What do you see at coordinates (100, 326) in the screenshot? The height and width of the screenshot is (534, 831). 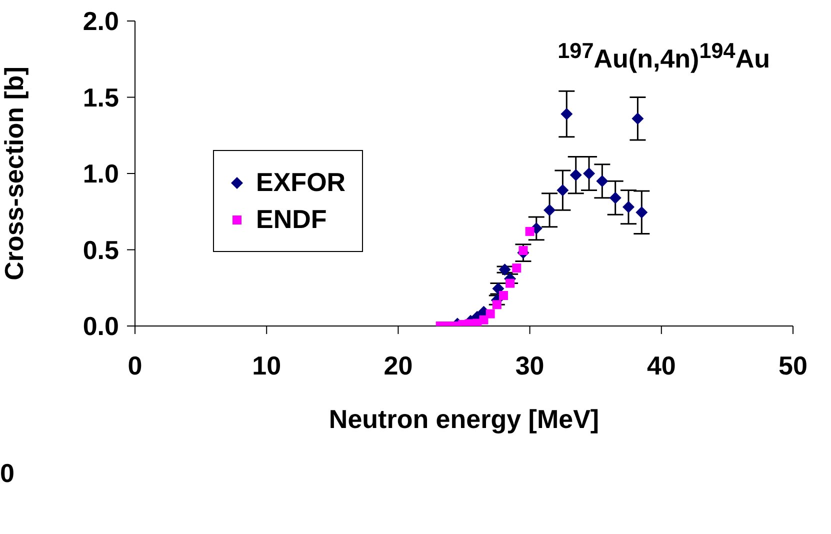 I see `y-tick-label: 0.0` at bounding box center [100, 326].